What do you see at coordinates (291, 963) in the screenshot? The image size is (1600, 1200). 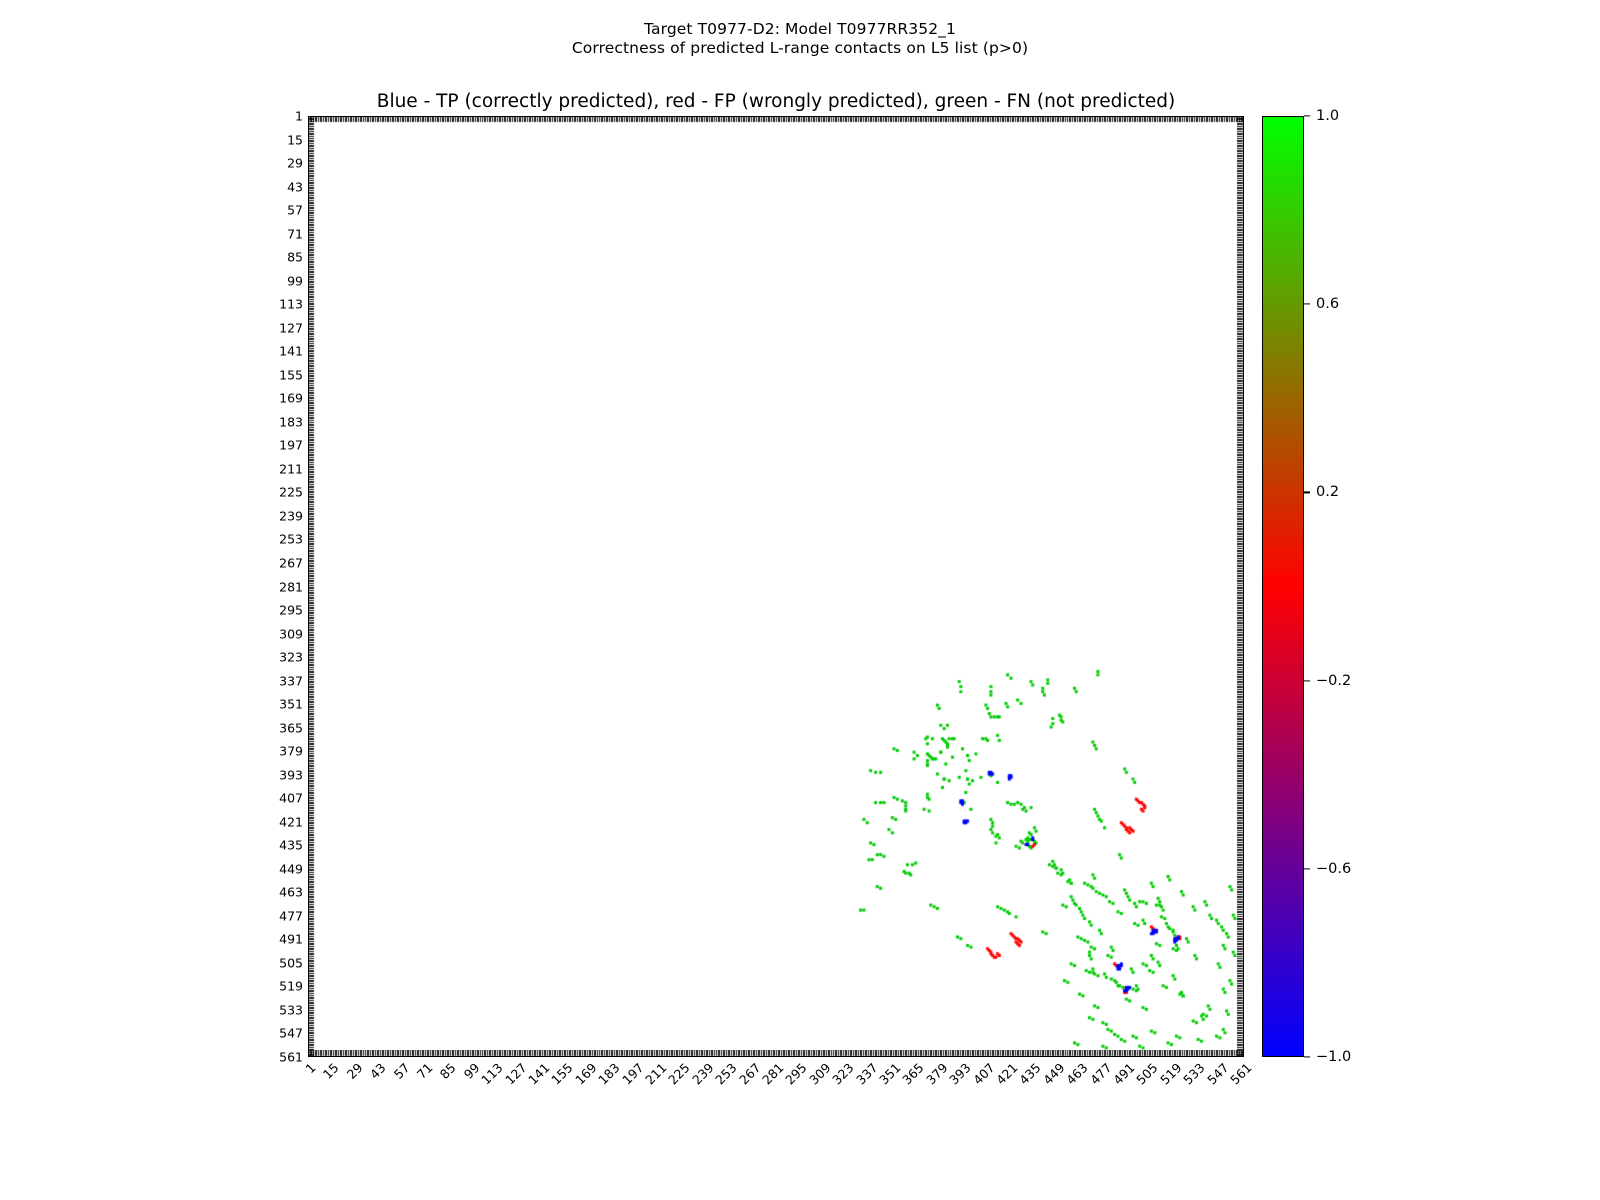 I see `y-axis-tick-label: 505` at bounding box center [291, 963].